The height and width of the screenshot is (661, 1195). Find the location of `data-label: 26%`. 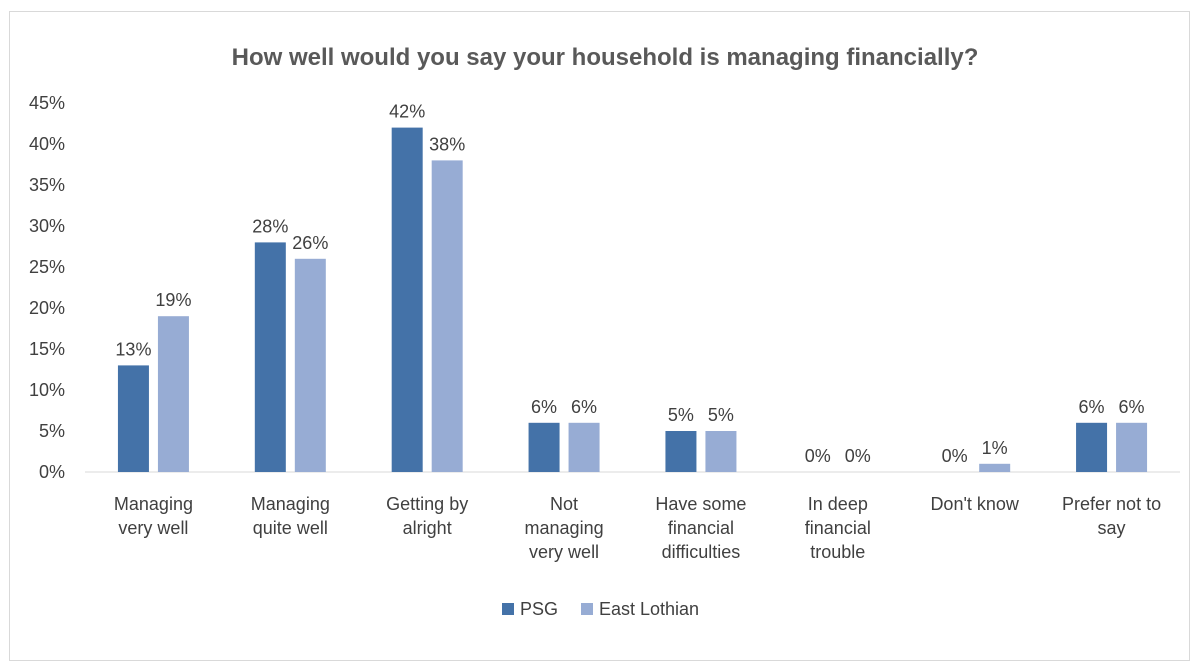

data-label: 26% is located at coordinates (310, 243).